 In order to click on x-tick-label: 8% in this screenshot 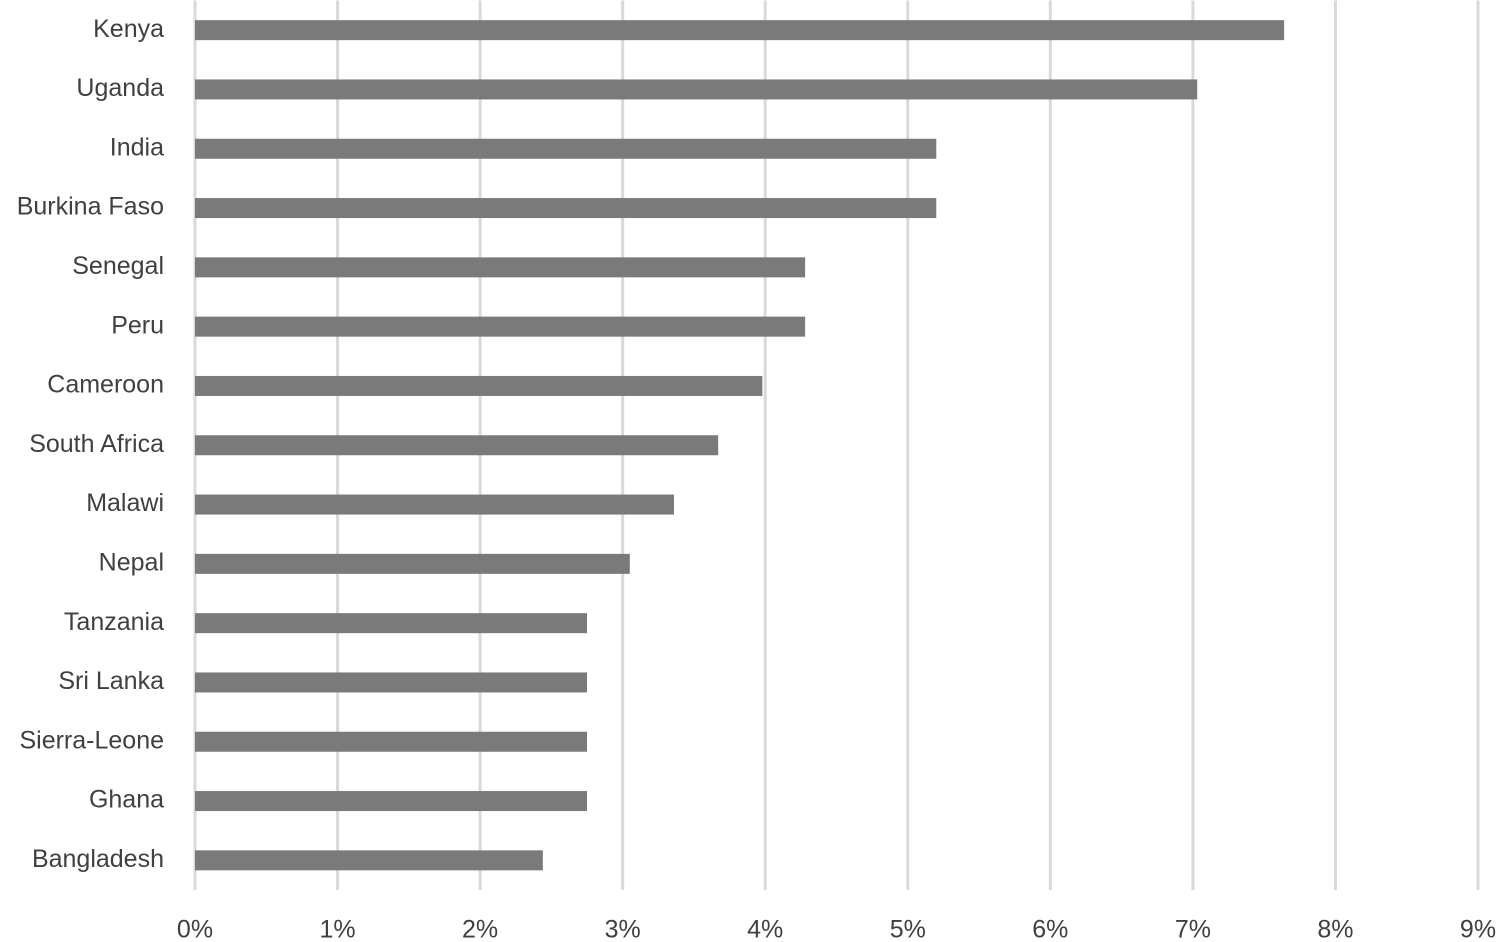, I will do `click(1335, 929)`.